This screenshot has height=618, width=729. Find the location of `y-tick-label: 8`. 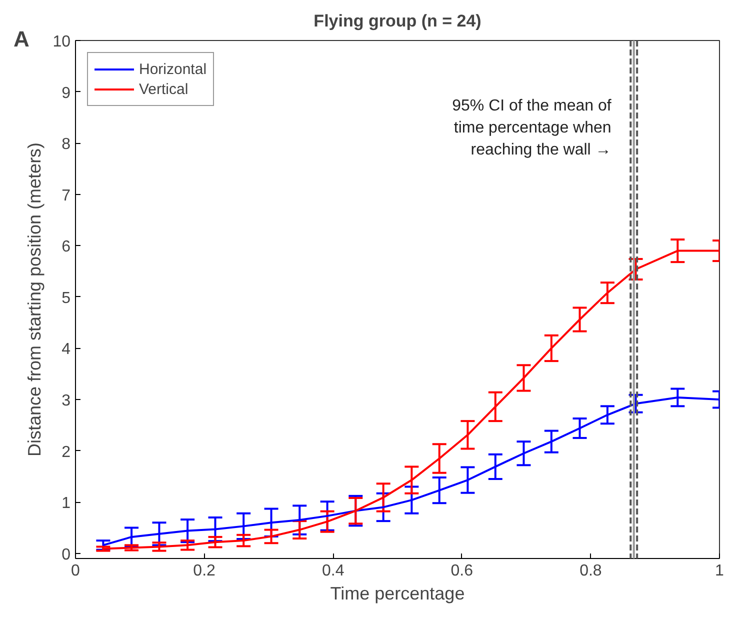

y-tick-label: 8 is located at coordinates (66, 145).